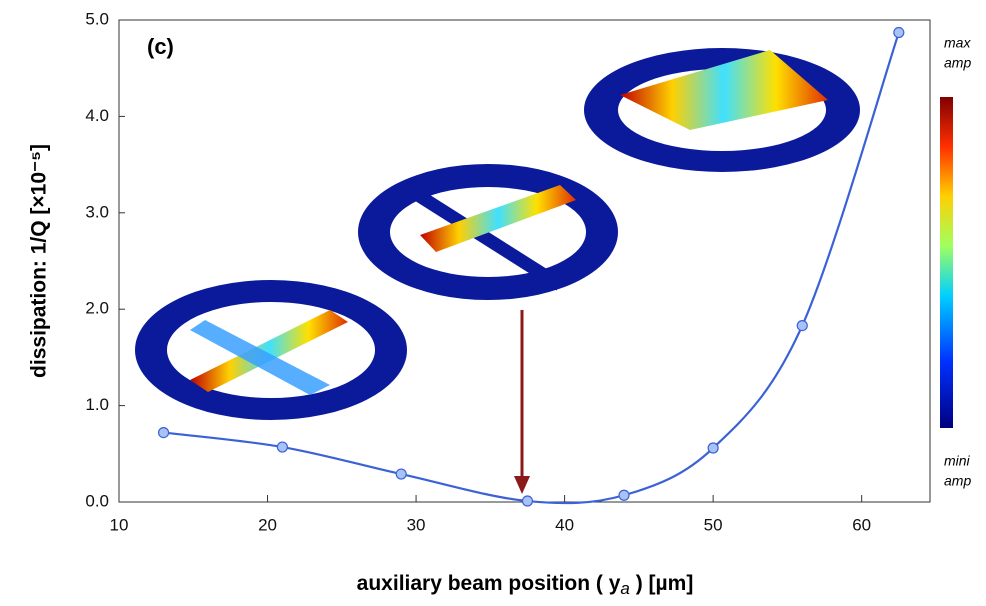 Image resolution: width=986 pixels, height=606 pixels. I want to click on y-tick-label: 5.0, so click(97, 18).